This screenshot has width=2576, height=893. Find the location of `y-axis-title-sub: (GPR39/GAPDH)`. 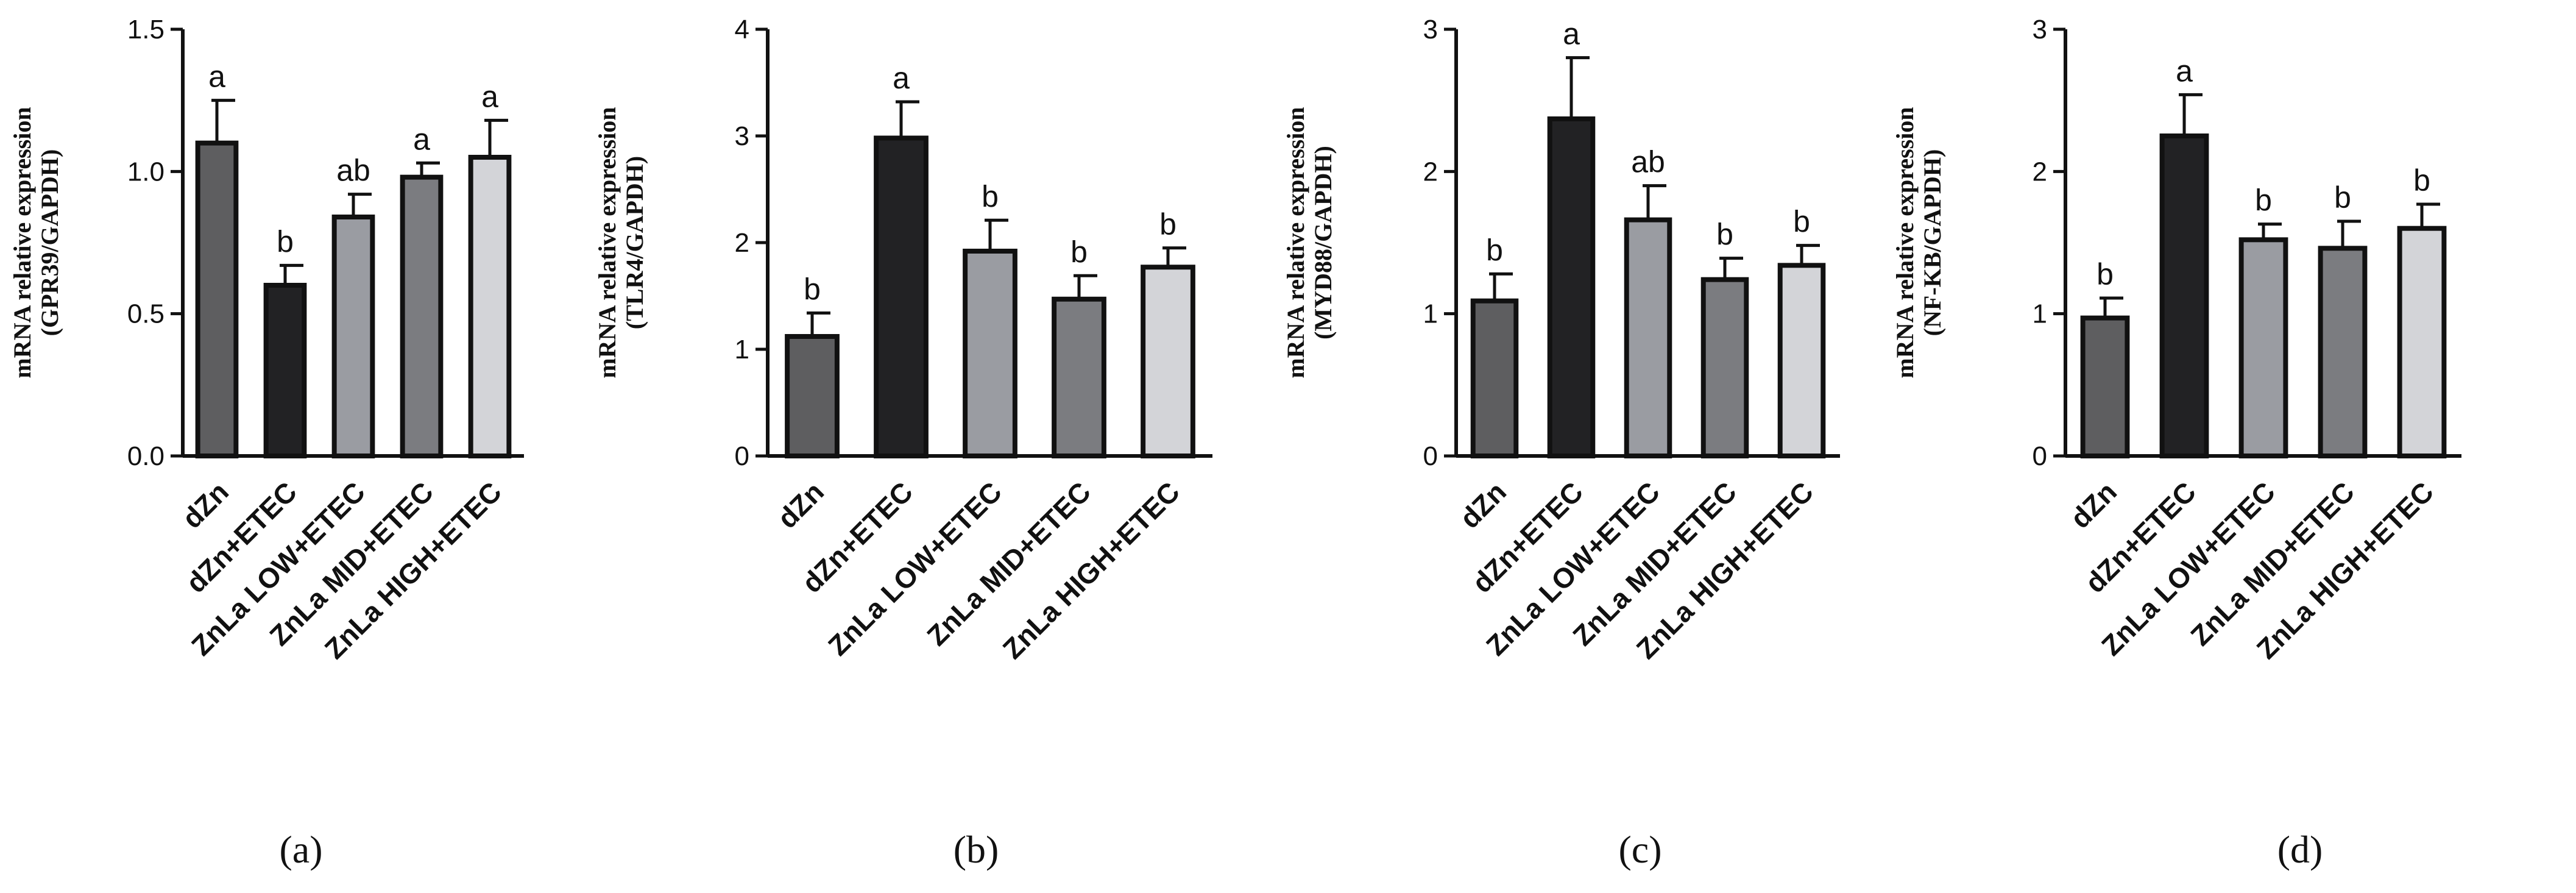

y-axis-title-sub: (GPR39/GAPDH) is located at coordinates (49, 243).